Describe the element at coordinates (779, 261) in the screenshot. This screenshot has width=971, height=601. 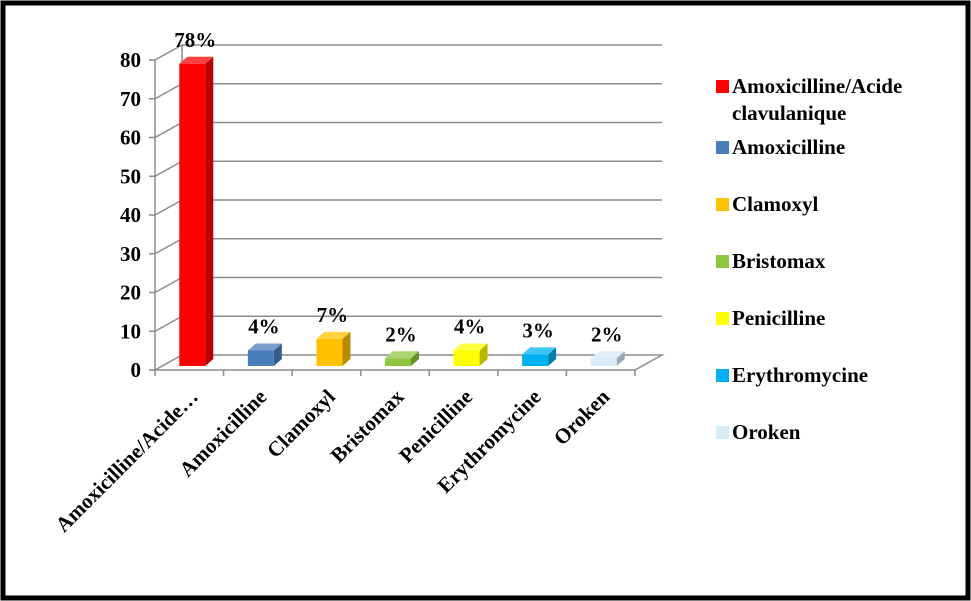
I see `legend-label: Bristomax` at that location.